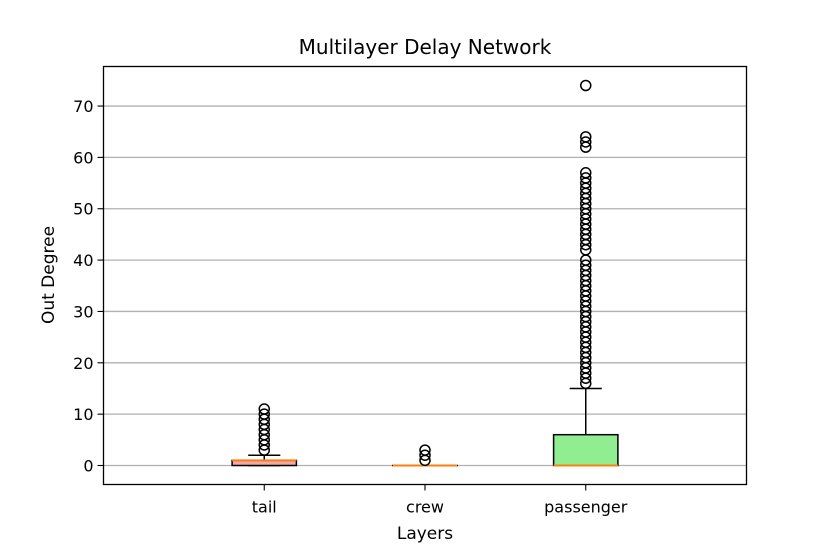  Describe the element at coordinates (585, 450) in the screenshot. I see `iqr-box` at that location.